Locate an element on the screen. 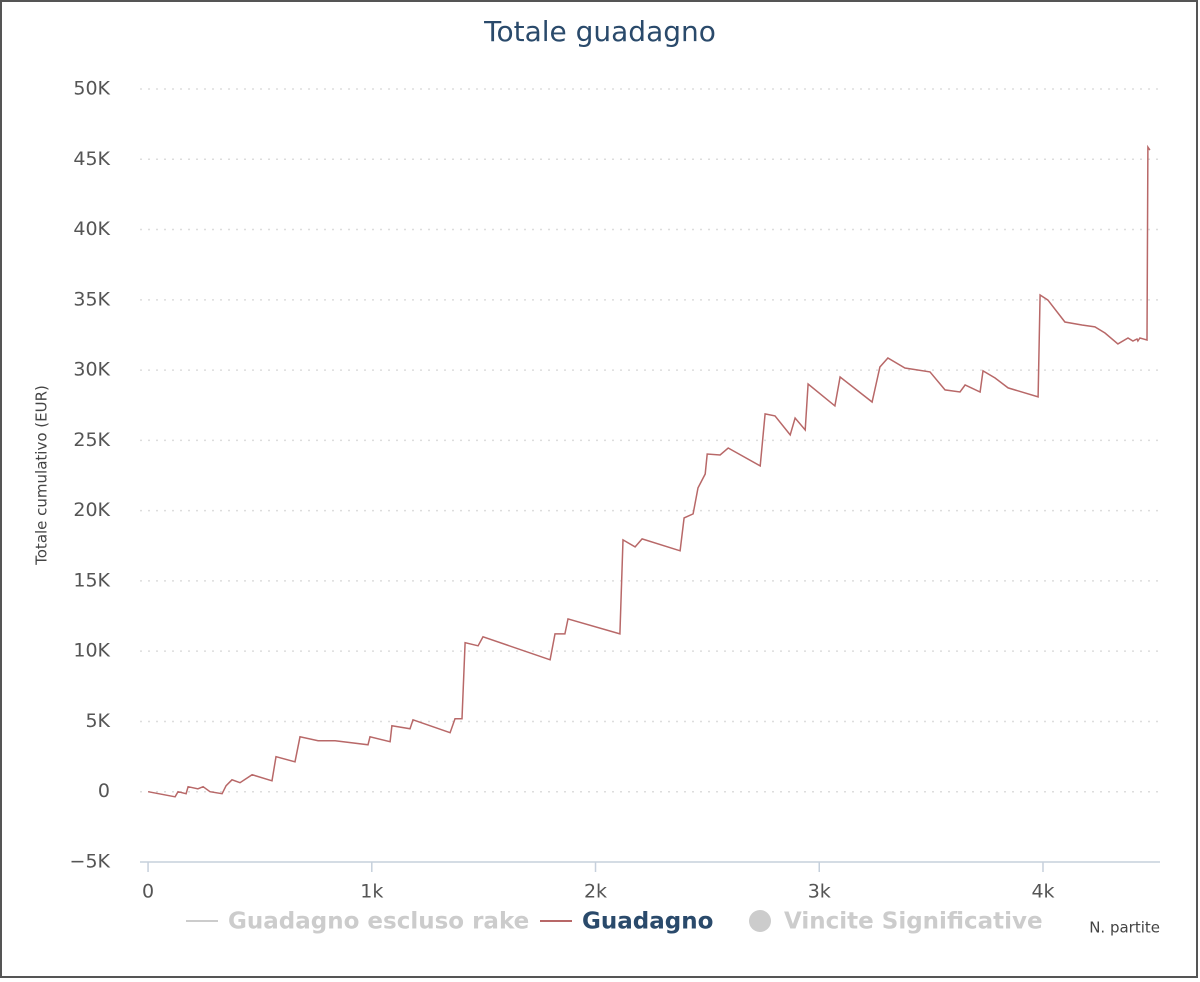 Image resolution: width=1200 pixels, height=982 pixels. x-tick-label: 0 is located at coordinates (148, 892).